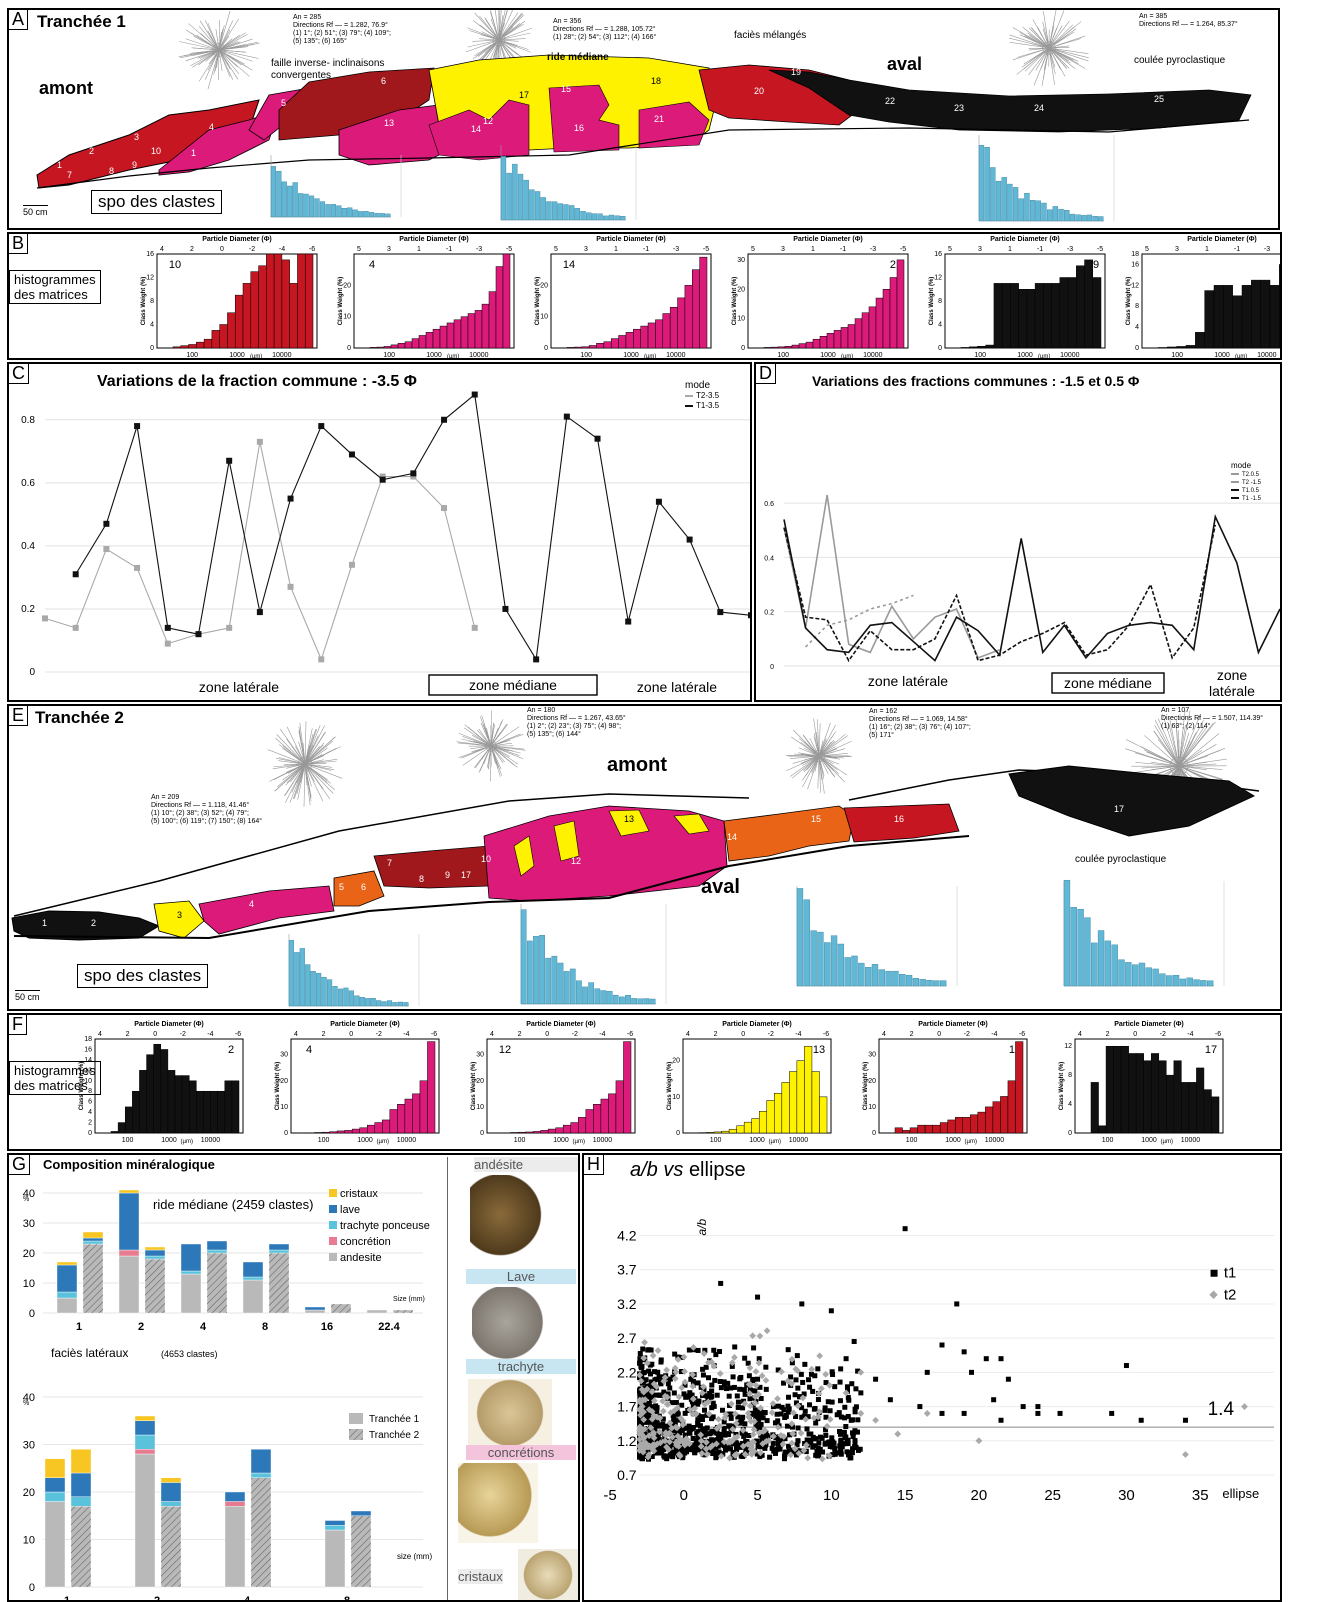 The height and width of the screenshot is (1602, 1317). I want to click on hist-y-tick: 30, so click(284, 1055).